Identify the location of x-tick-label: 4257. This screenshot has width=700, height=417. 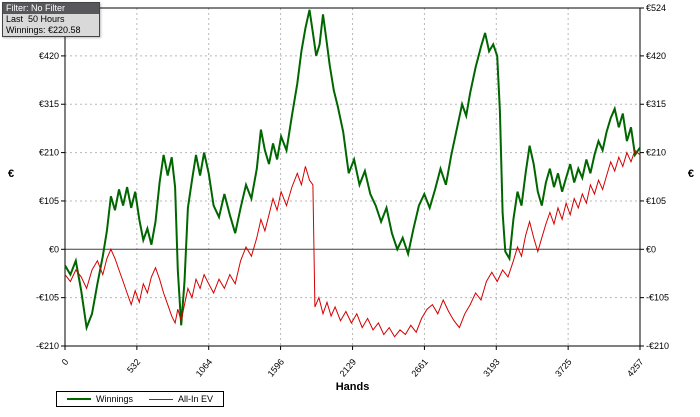
(635, 368).